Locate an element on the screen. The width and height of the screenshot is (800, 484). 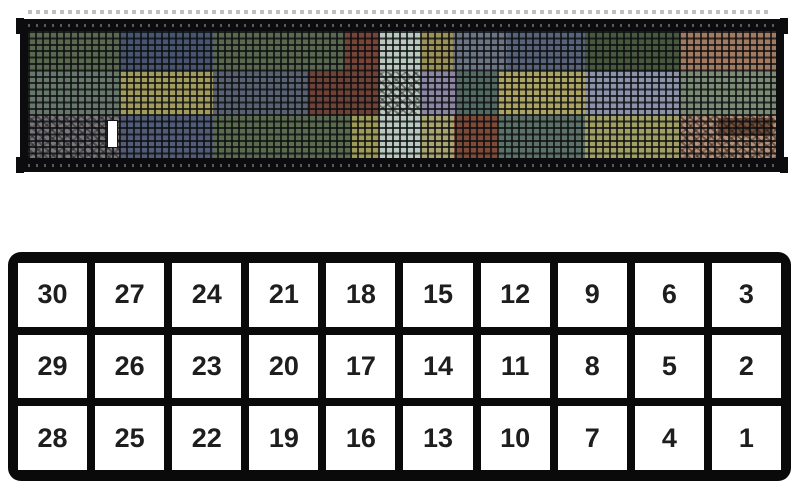
block-number-cell-20: 20 is located at coordinates (284, 366).